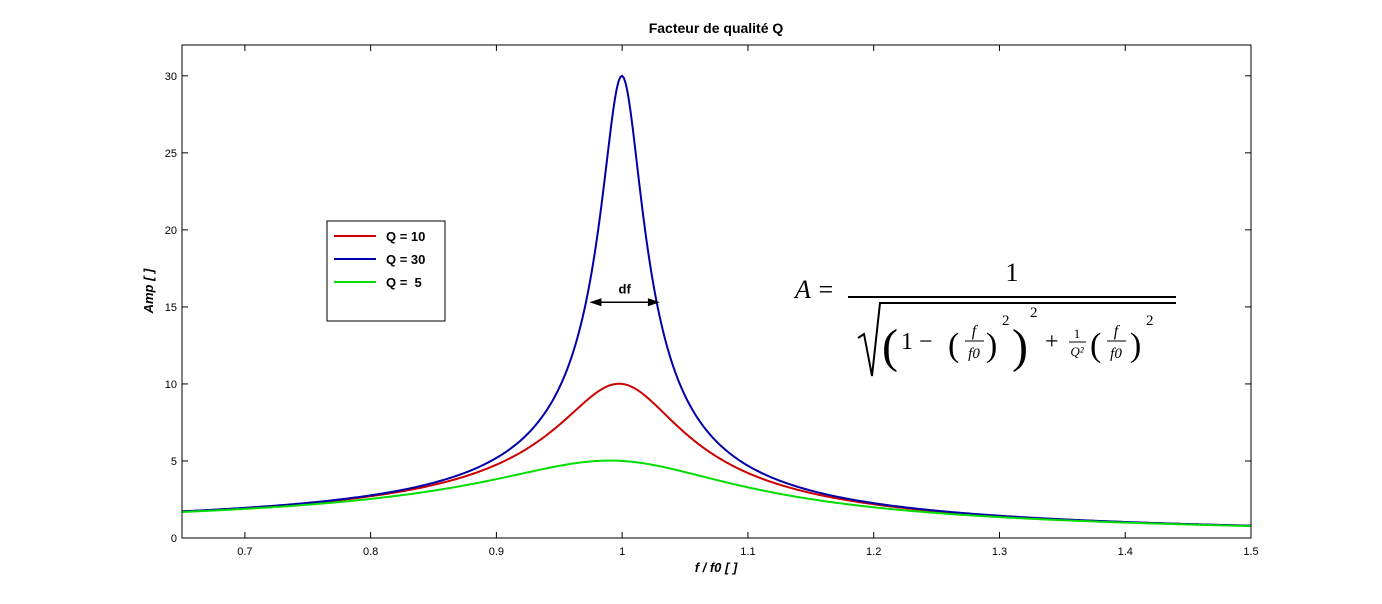 Image resolution: width=1382 pixels, height=604 pixels. I want to click on x-tick-label-4: 1.1, so click(747, 552).